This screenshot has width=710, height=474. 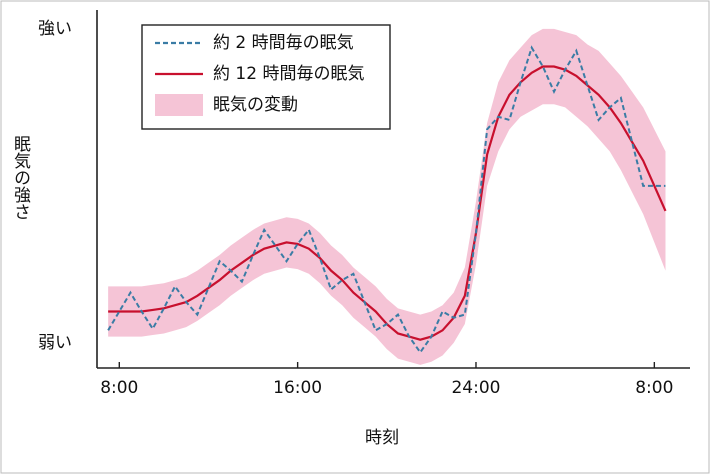 I want to click on x-tick-label: 24:00, so click(x=475, y=388).